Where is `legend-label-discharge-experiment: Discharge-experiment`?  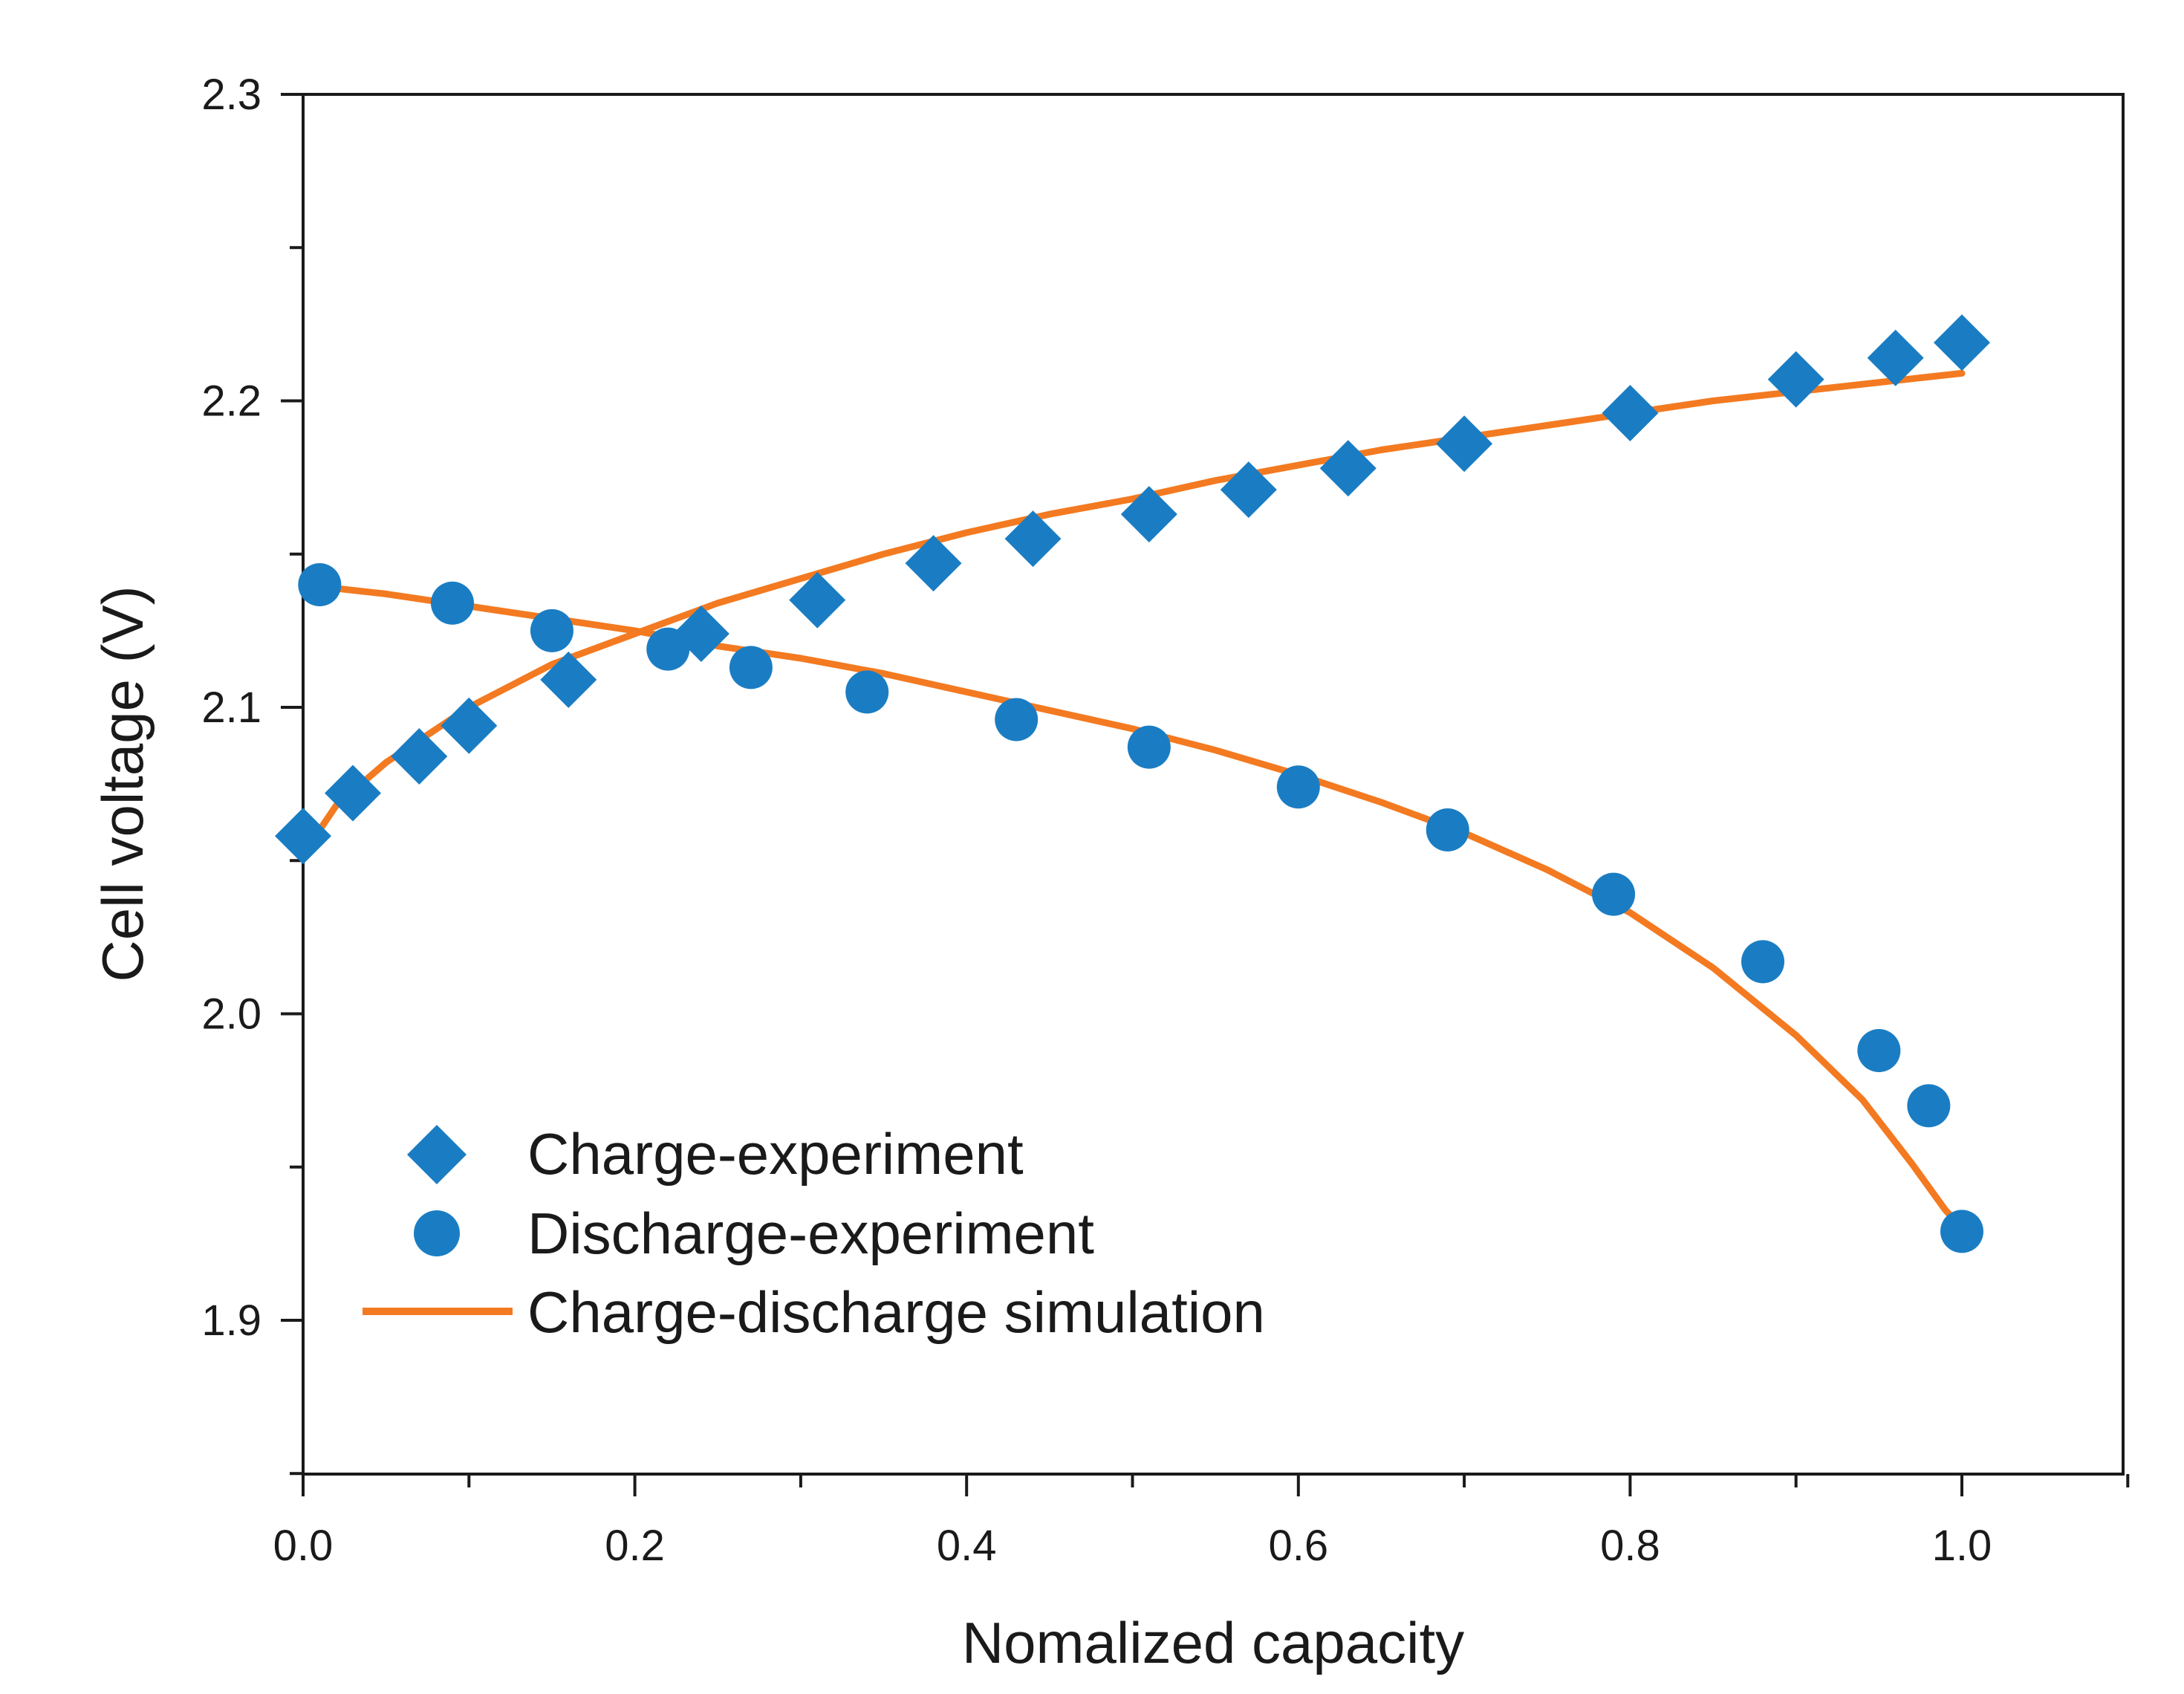 legend-label-discharge-experiment: Discharge-experiment is located at coordinates (811, 1233).